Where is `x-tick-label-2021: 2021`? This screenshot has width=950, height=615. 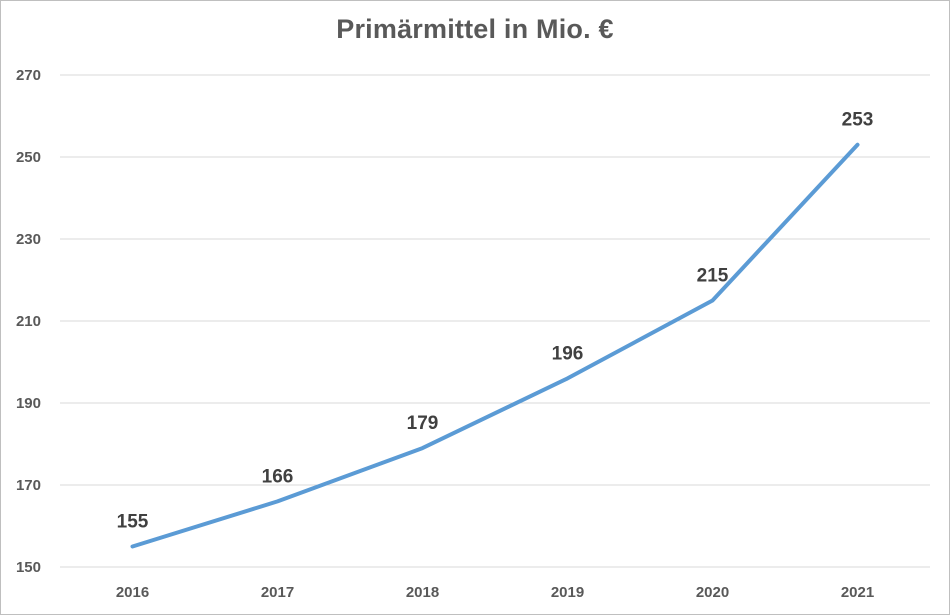 x-tick-label-2021: 2021 is located at coordinates (857, 592).